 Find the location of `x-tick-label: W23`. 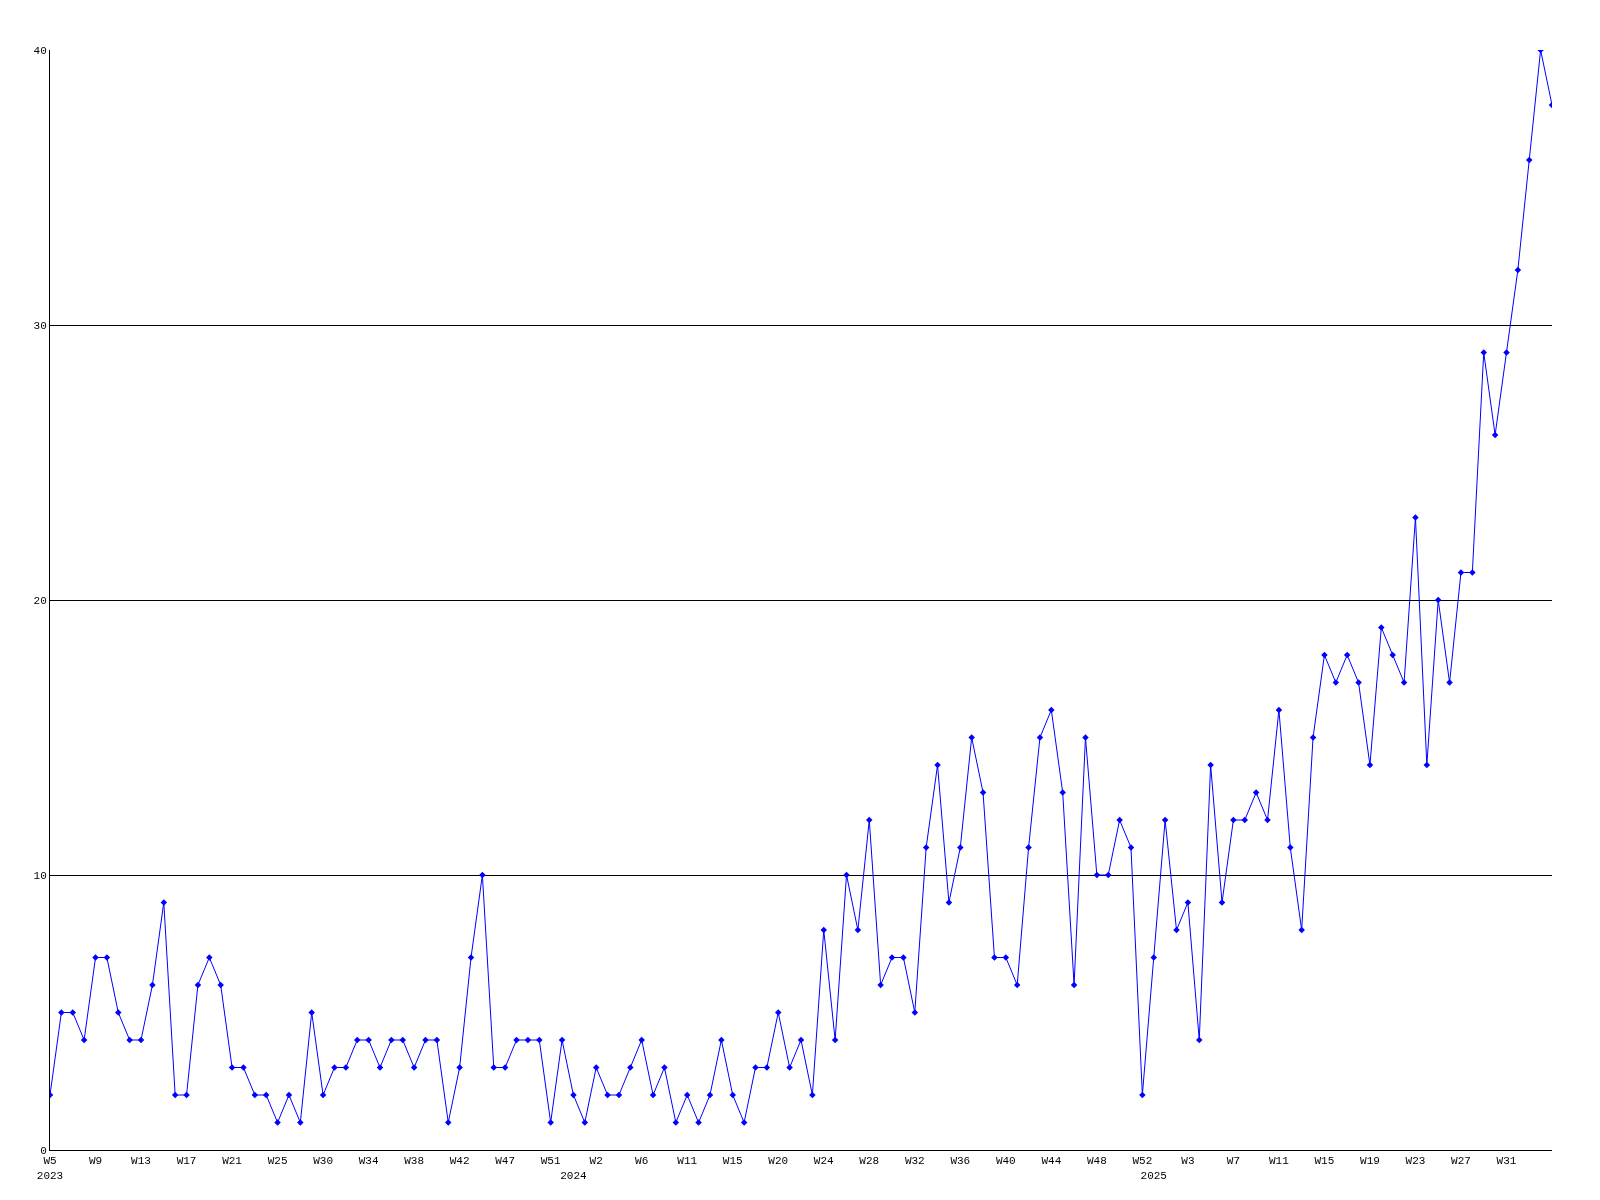

x-tick-label: W23 is located at coordinates (1415, 1161).